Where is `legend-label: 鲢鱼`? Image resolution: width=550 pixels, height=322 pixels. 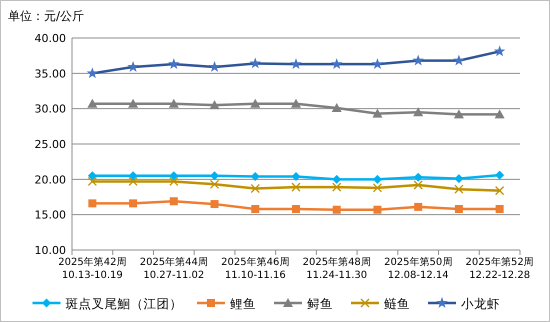
legend-label: 鲢鱼 is located at coordinates (397, 303).